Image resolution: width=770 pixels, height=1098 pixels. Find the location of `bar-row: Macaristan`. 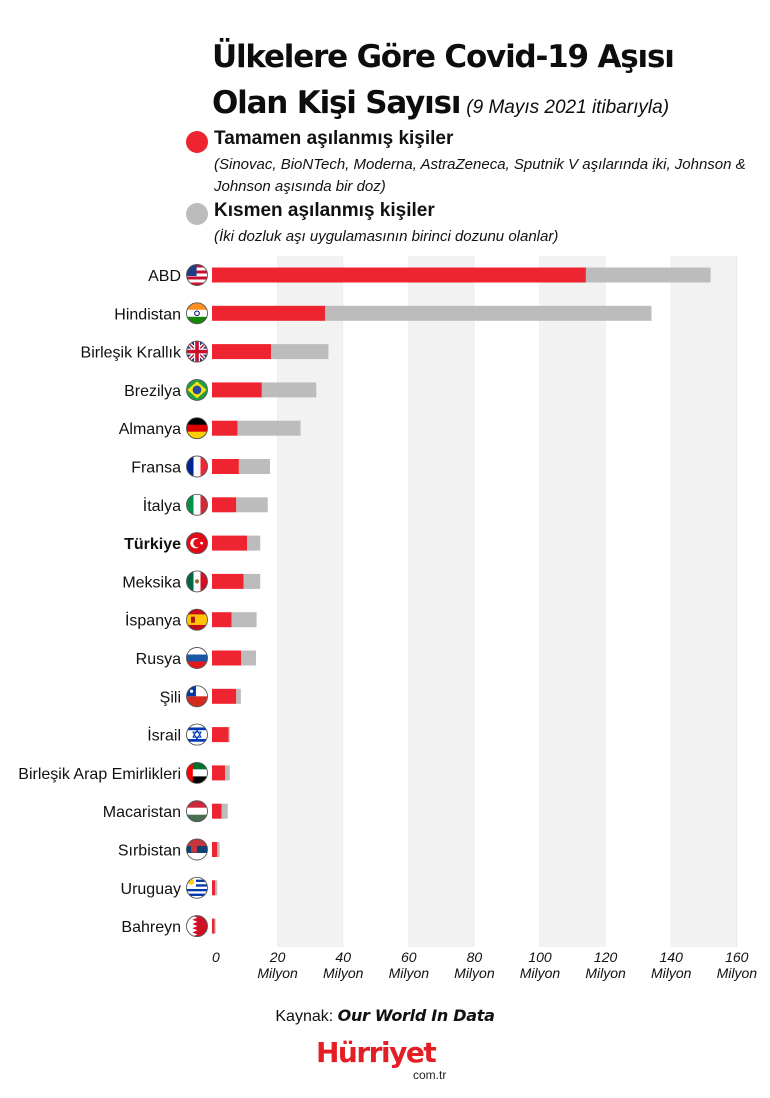

bar-row: Macaristan is located at coordinates (165, 811).